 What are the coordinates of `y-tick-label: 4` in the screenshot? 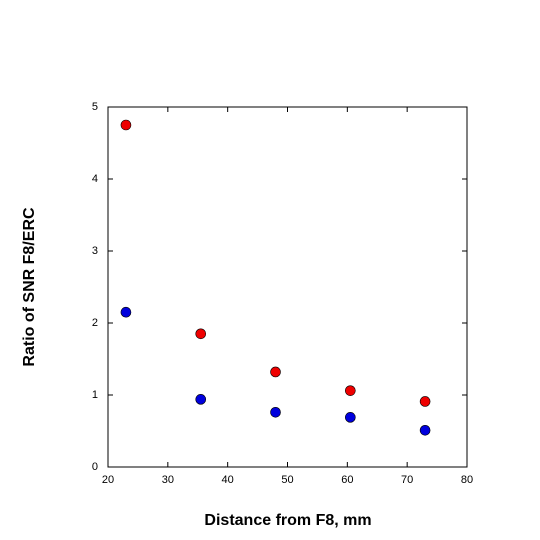 It's located at (95, 179).